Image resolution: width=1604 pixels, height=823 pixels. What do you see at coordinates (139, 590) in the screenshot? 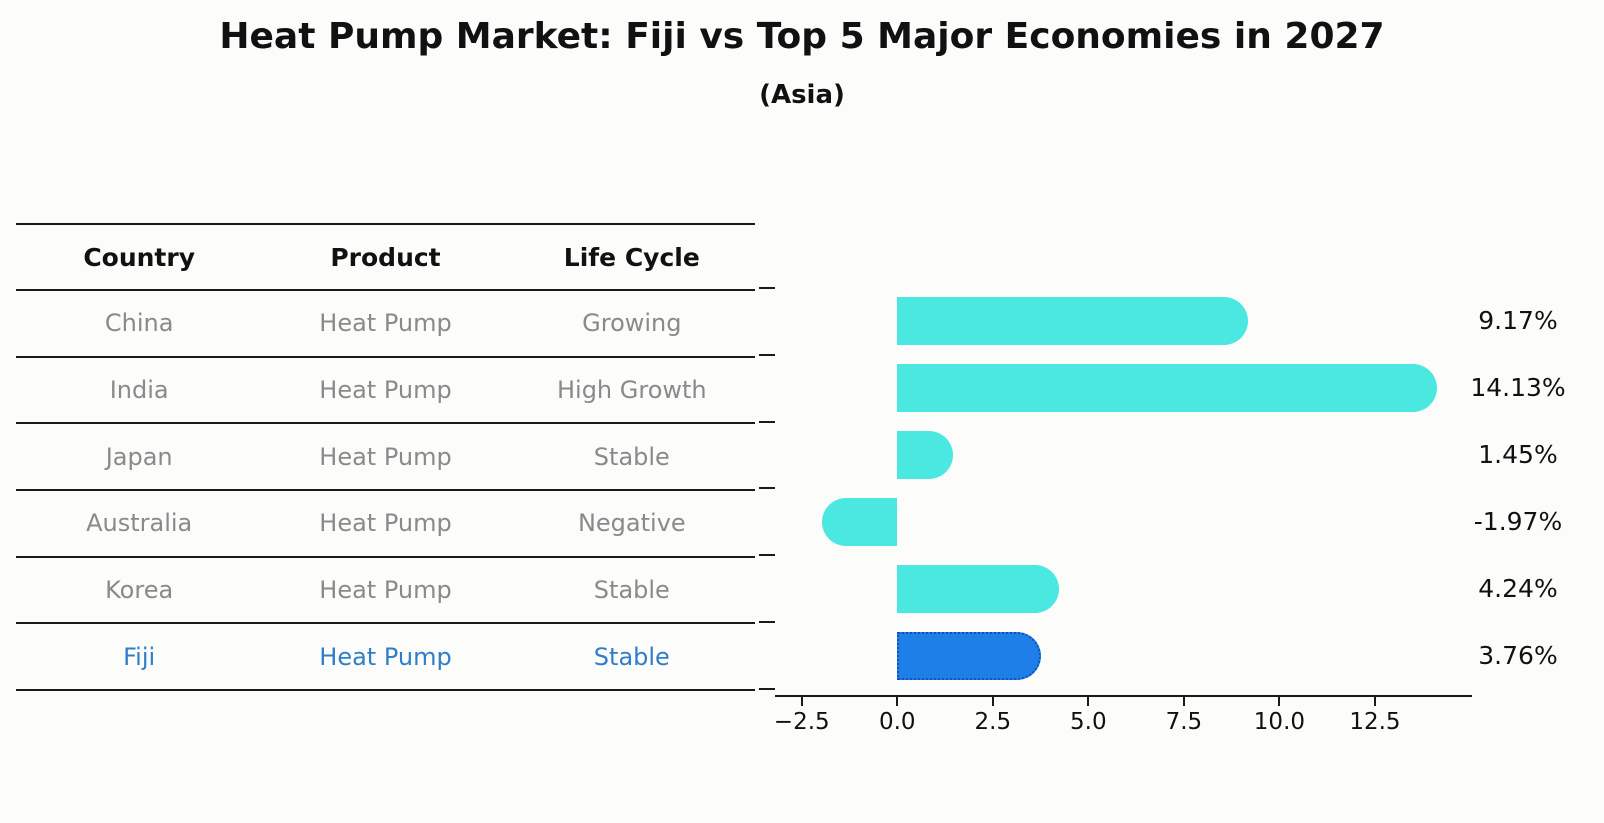
I see `table-cell-country: Korea` at bounding box center [139, 590].